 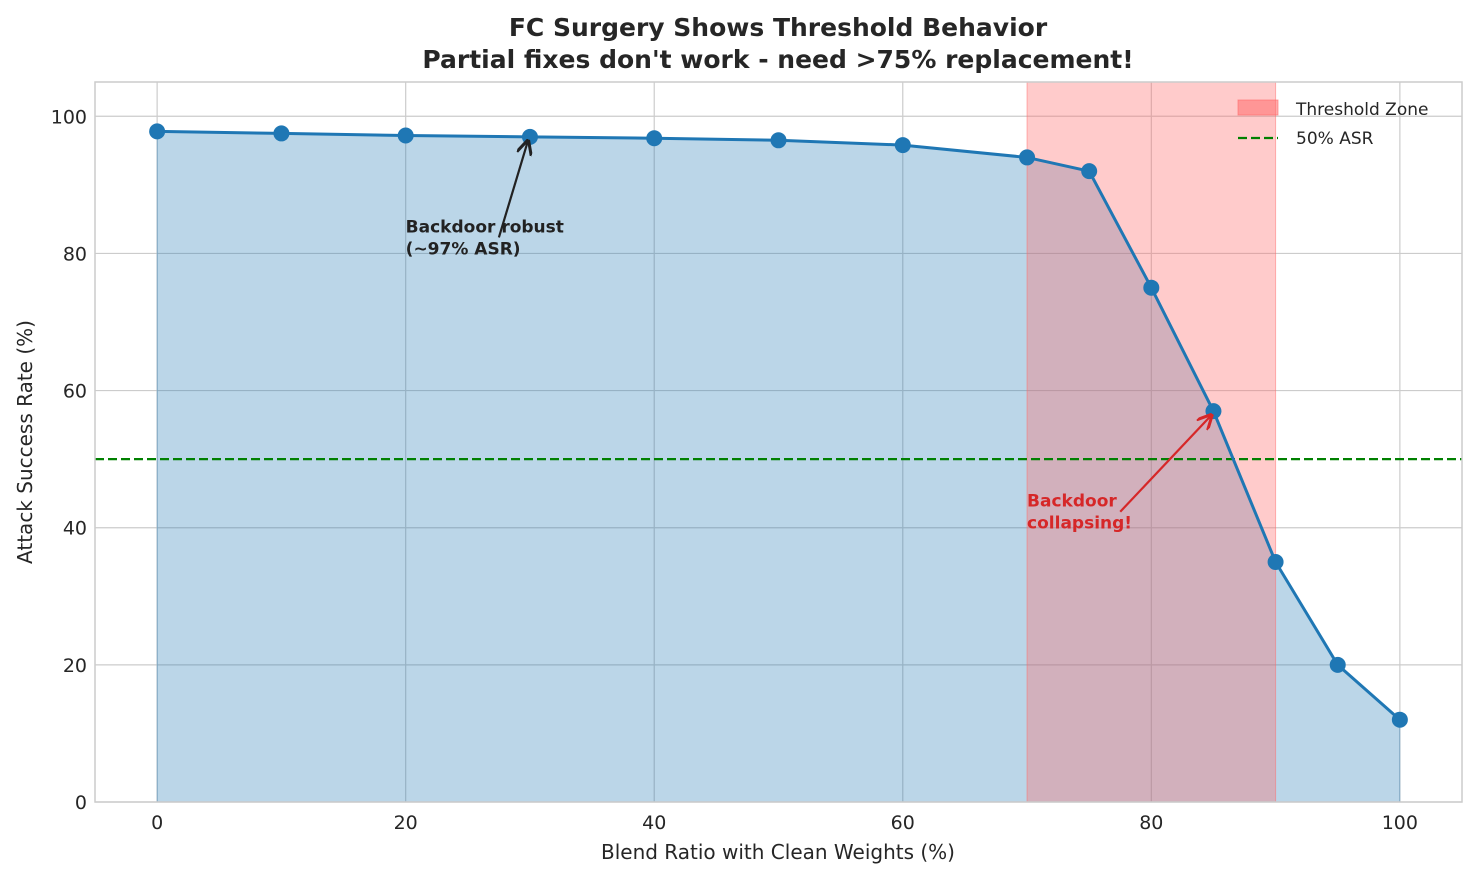 I want to click on y-tick-label: 60, so click(x=75, y=392).